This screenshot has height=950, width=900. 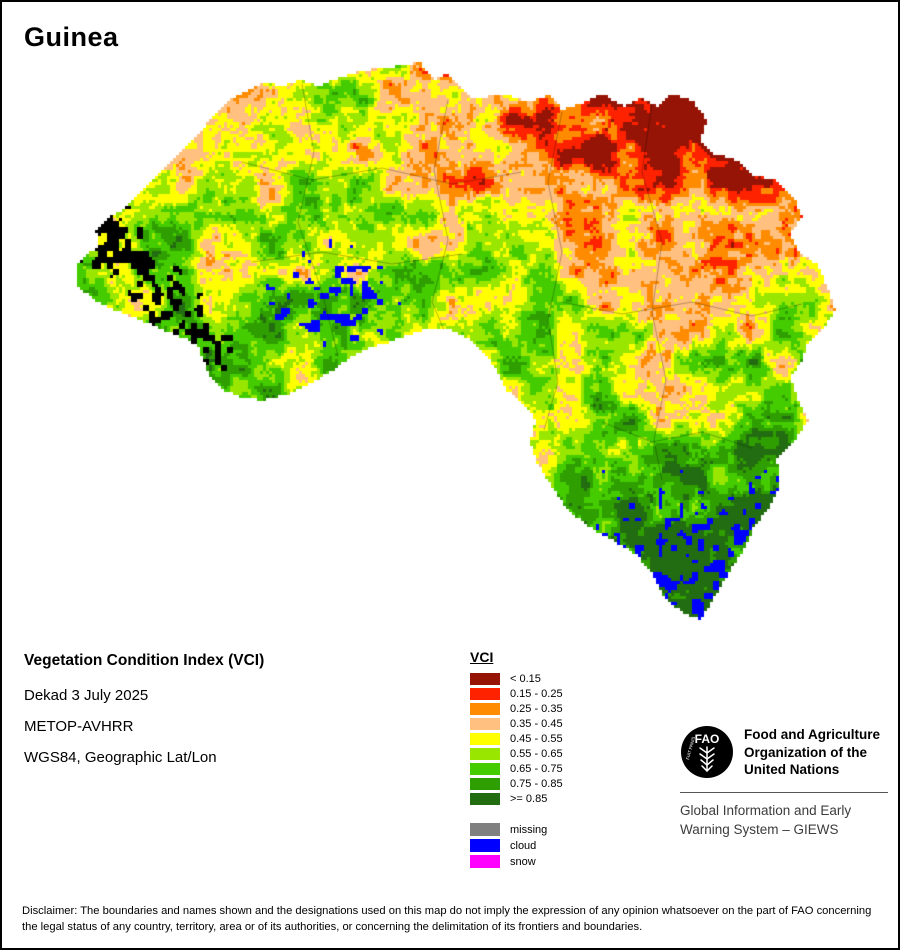 What do you see at coordinates (536, 739) in the screenshot?
I see `legend-label: 0.45 - 0.55` at bounding box center [536, 739].